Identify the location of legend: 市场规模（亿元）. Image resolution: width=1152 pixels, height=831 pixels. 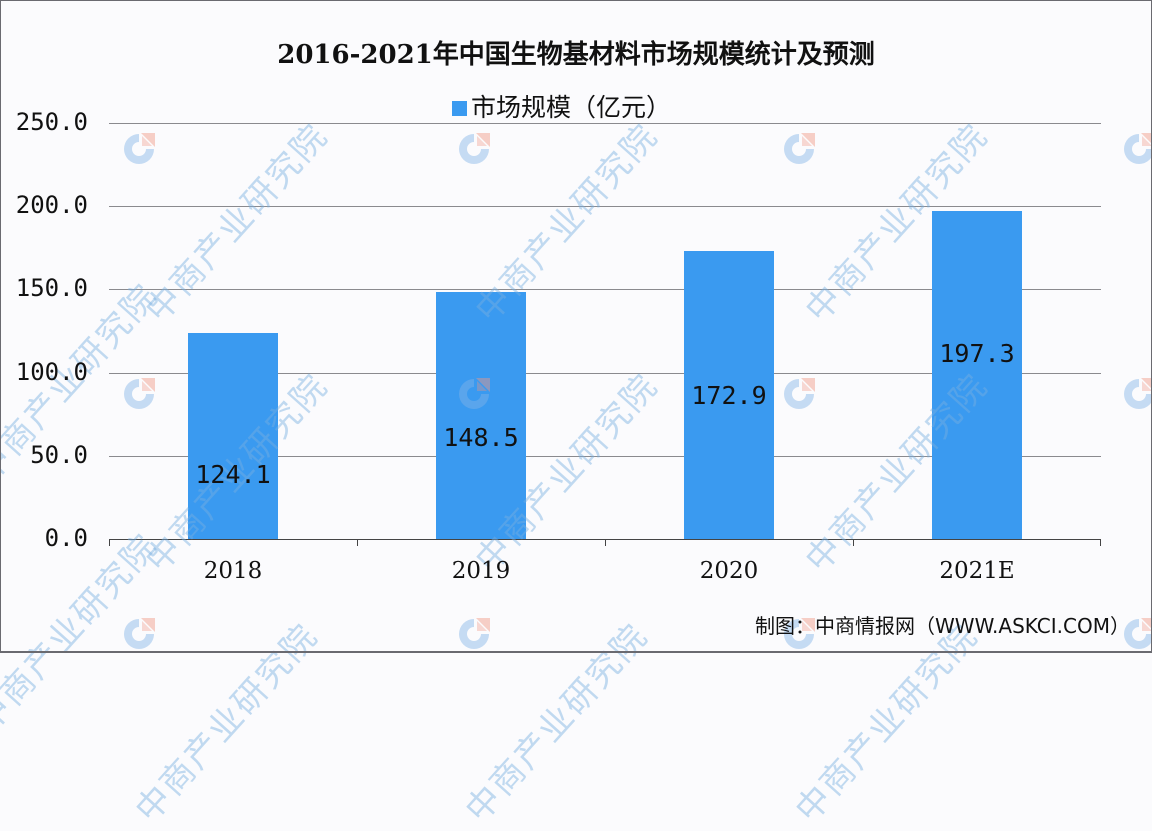
(561, 108).